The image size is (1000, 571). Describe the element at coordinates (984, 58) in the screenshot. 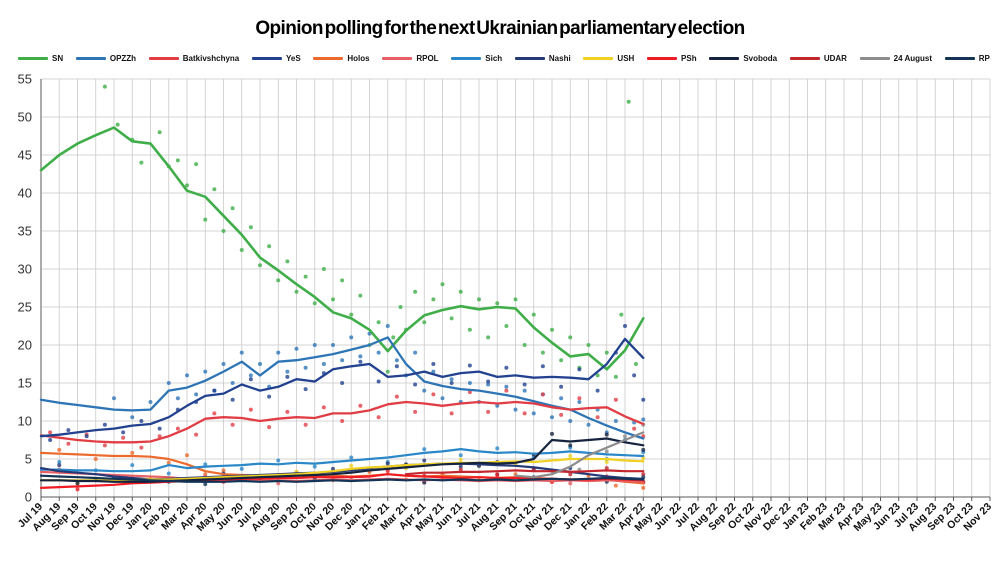

I see `legend-label: RP` at that location.